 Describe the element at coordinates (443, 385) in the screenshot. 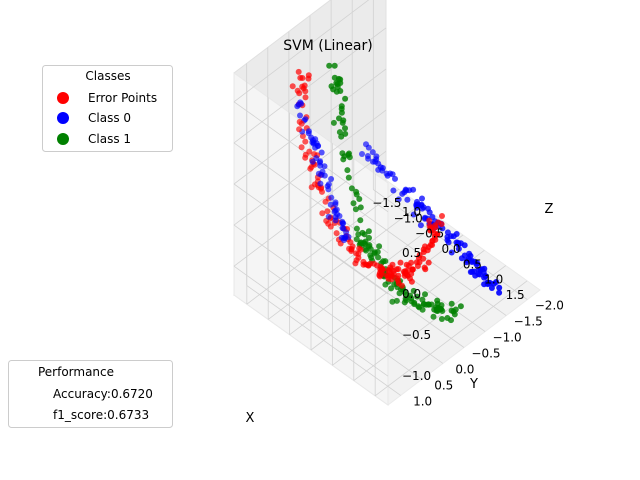

I see `y-tick-label: 0.5` at that location.